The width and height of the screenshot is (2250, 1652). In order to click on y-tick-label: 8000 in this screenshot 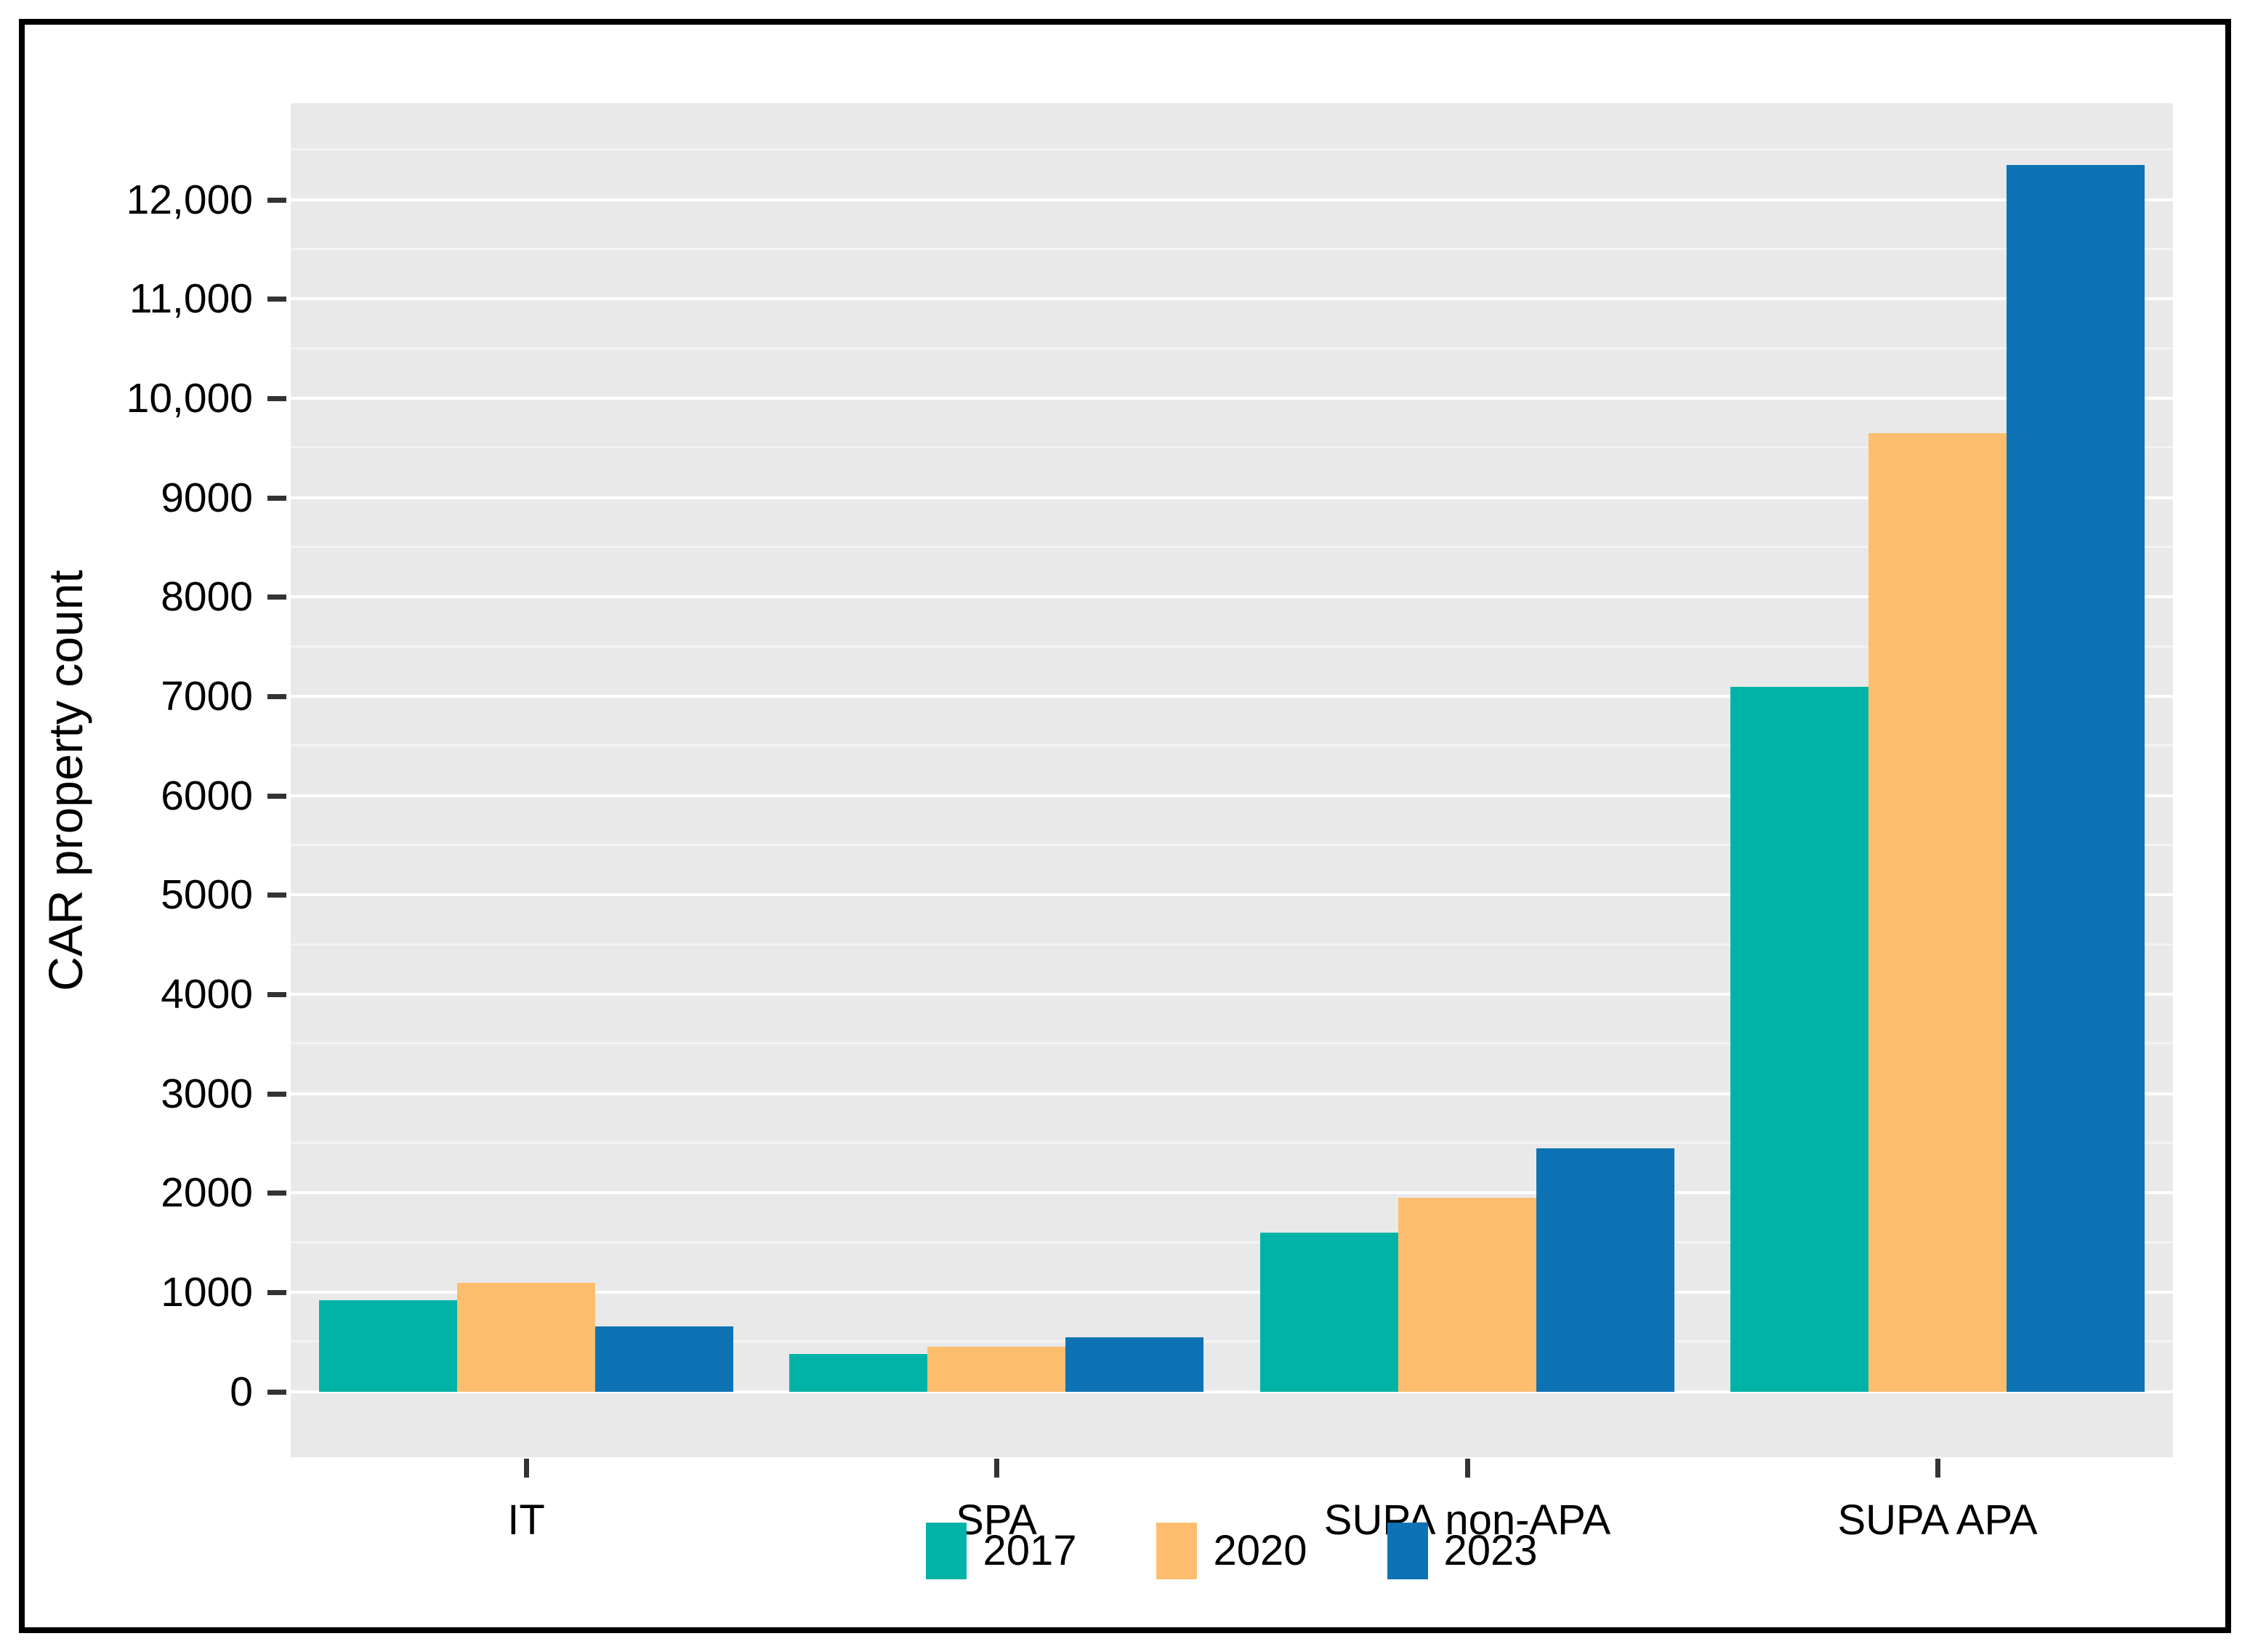, I will do `click(207, 596)`.